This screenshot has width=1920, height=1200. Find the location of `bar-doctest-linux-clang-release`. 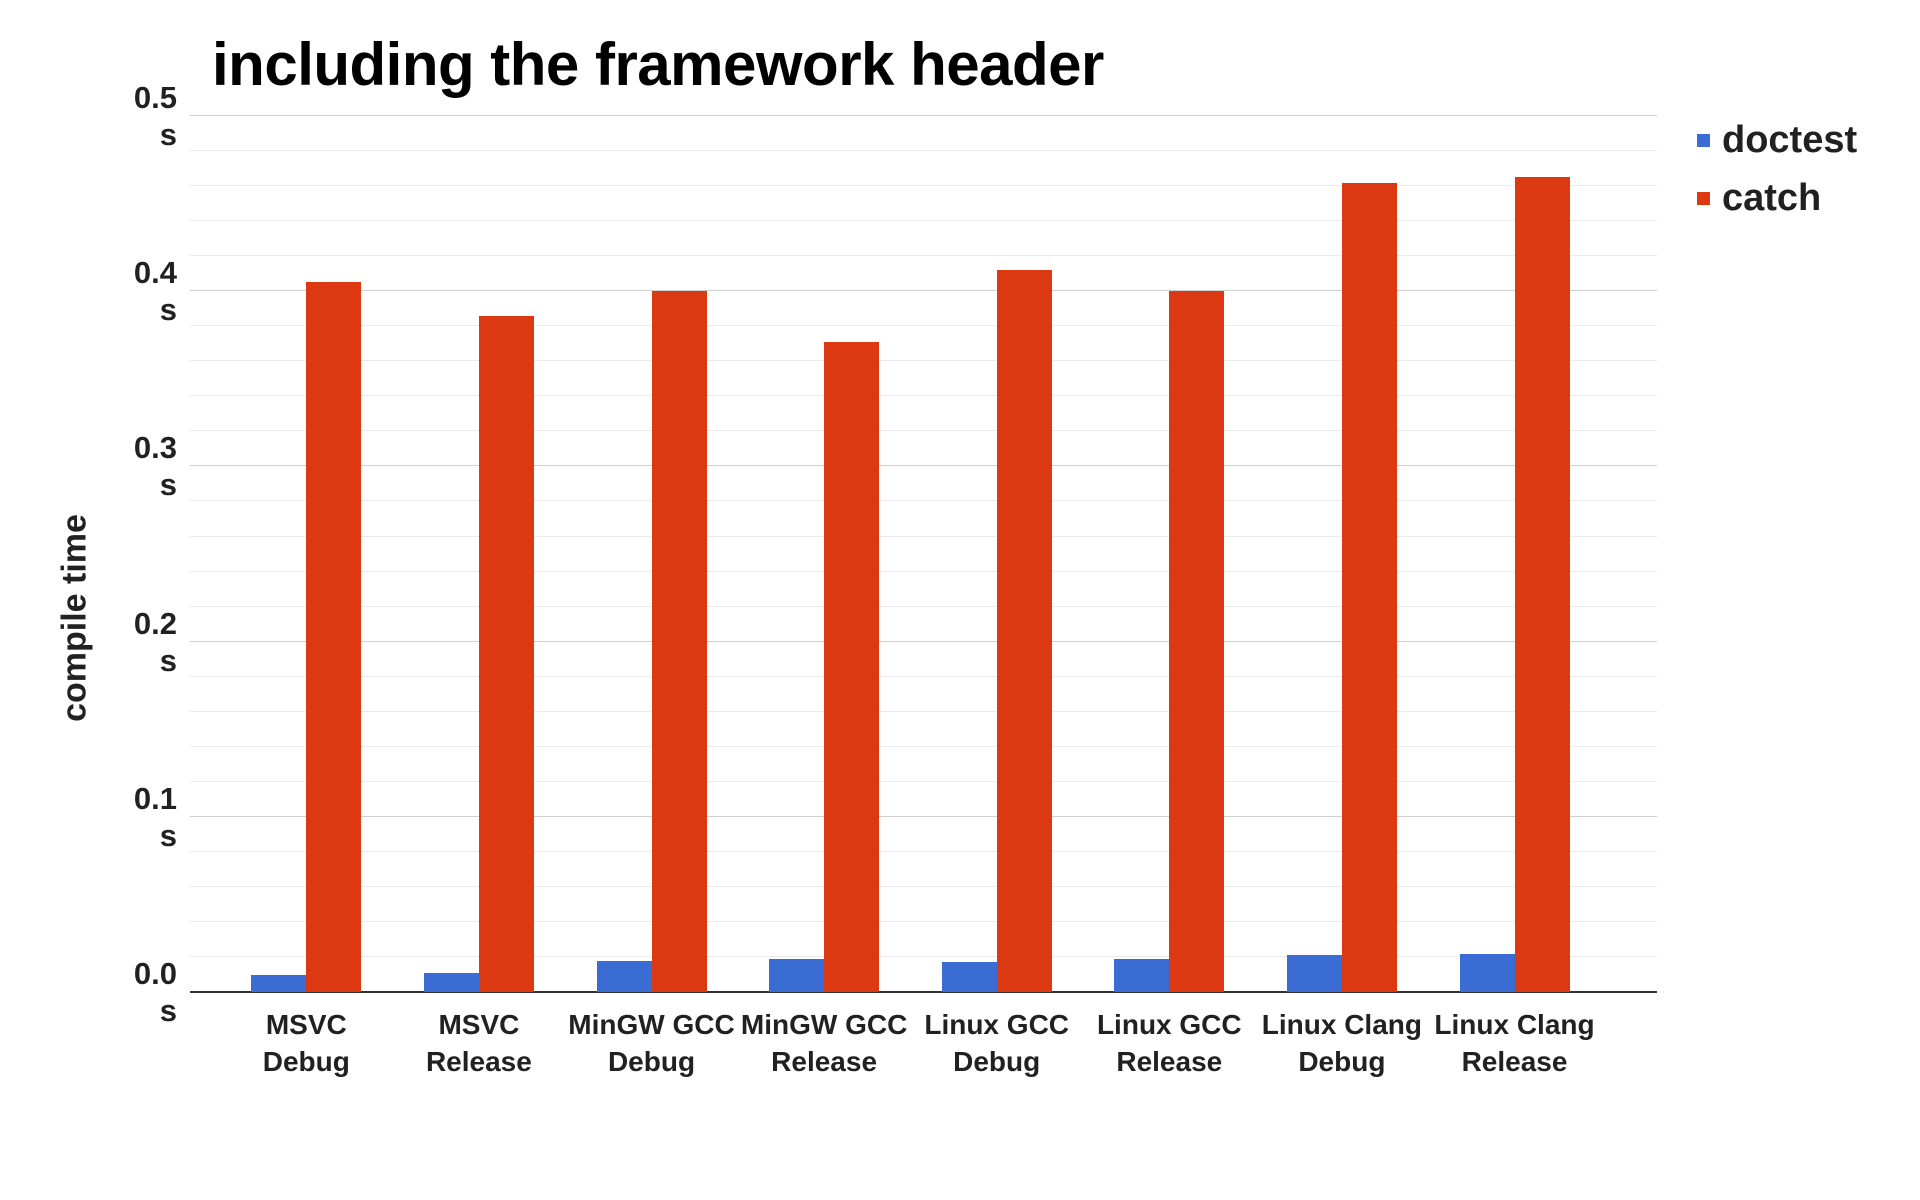

bar-doctest-linux-clang-release is located at coordinates (1487, 972).